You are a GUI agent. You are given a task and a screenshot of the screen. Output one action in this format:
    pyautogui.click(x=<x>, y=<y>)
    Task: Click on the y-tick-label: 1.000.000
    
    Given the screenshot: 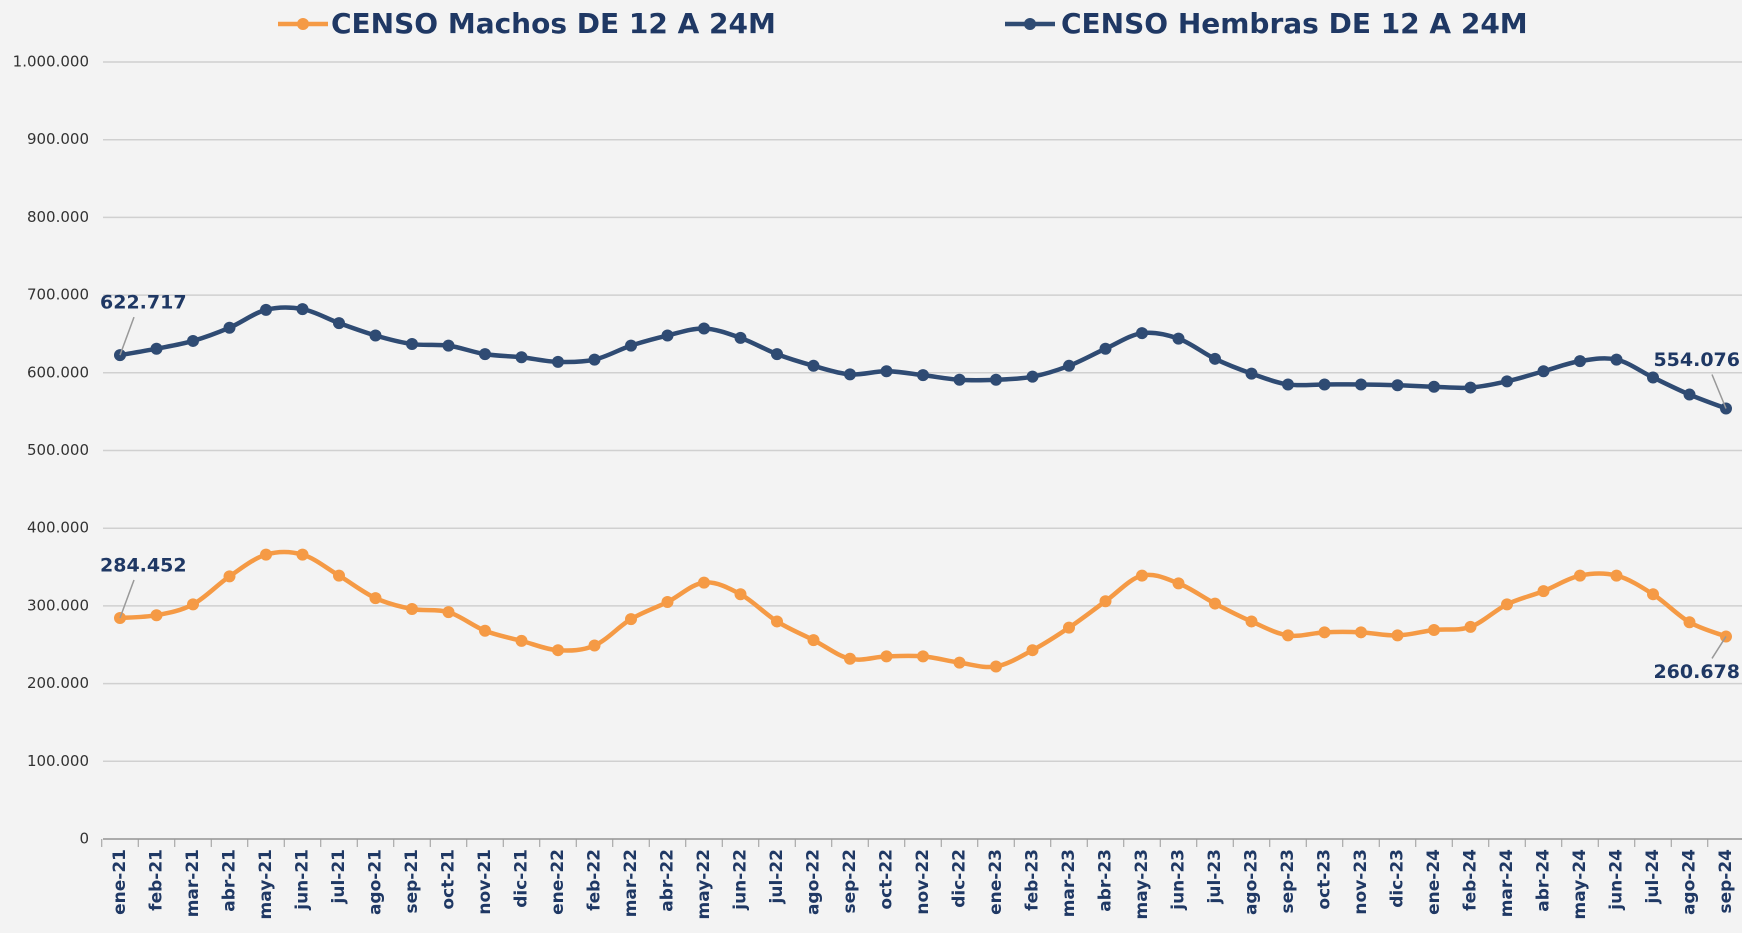 What is the action you would take?
    pyautogui.click(x=51, y=62)
    